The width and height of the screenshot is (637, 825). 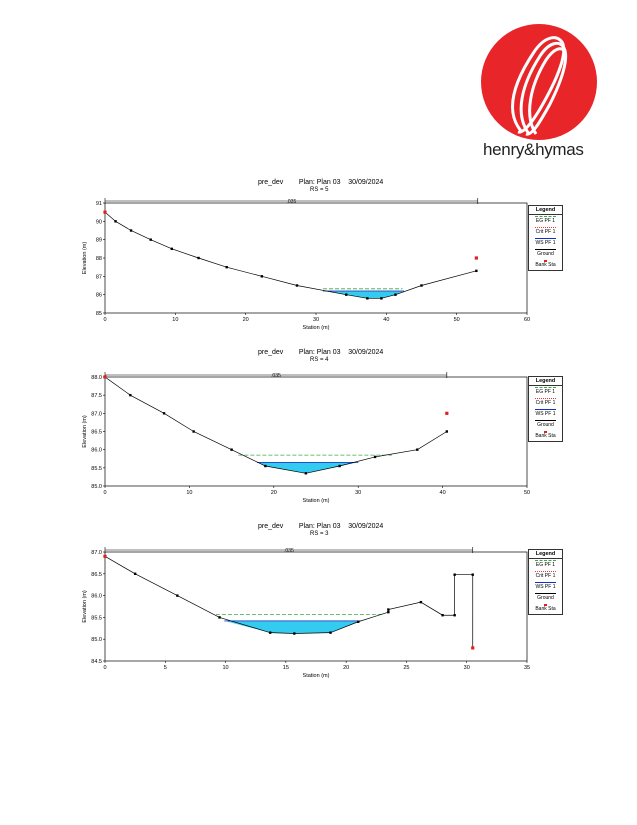 I want to click on ground-line, so click(x=276, y=425).